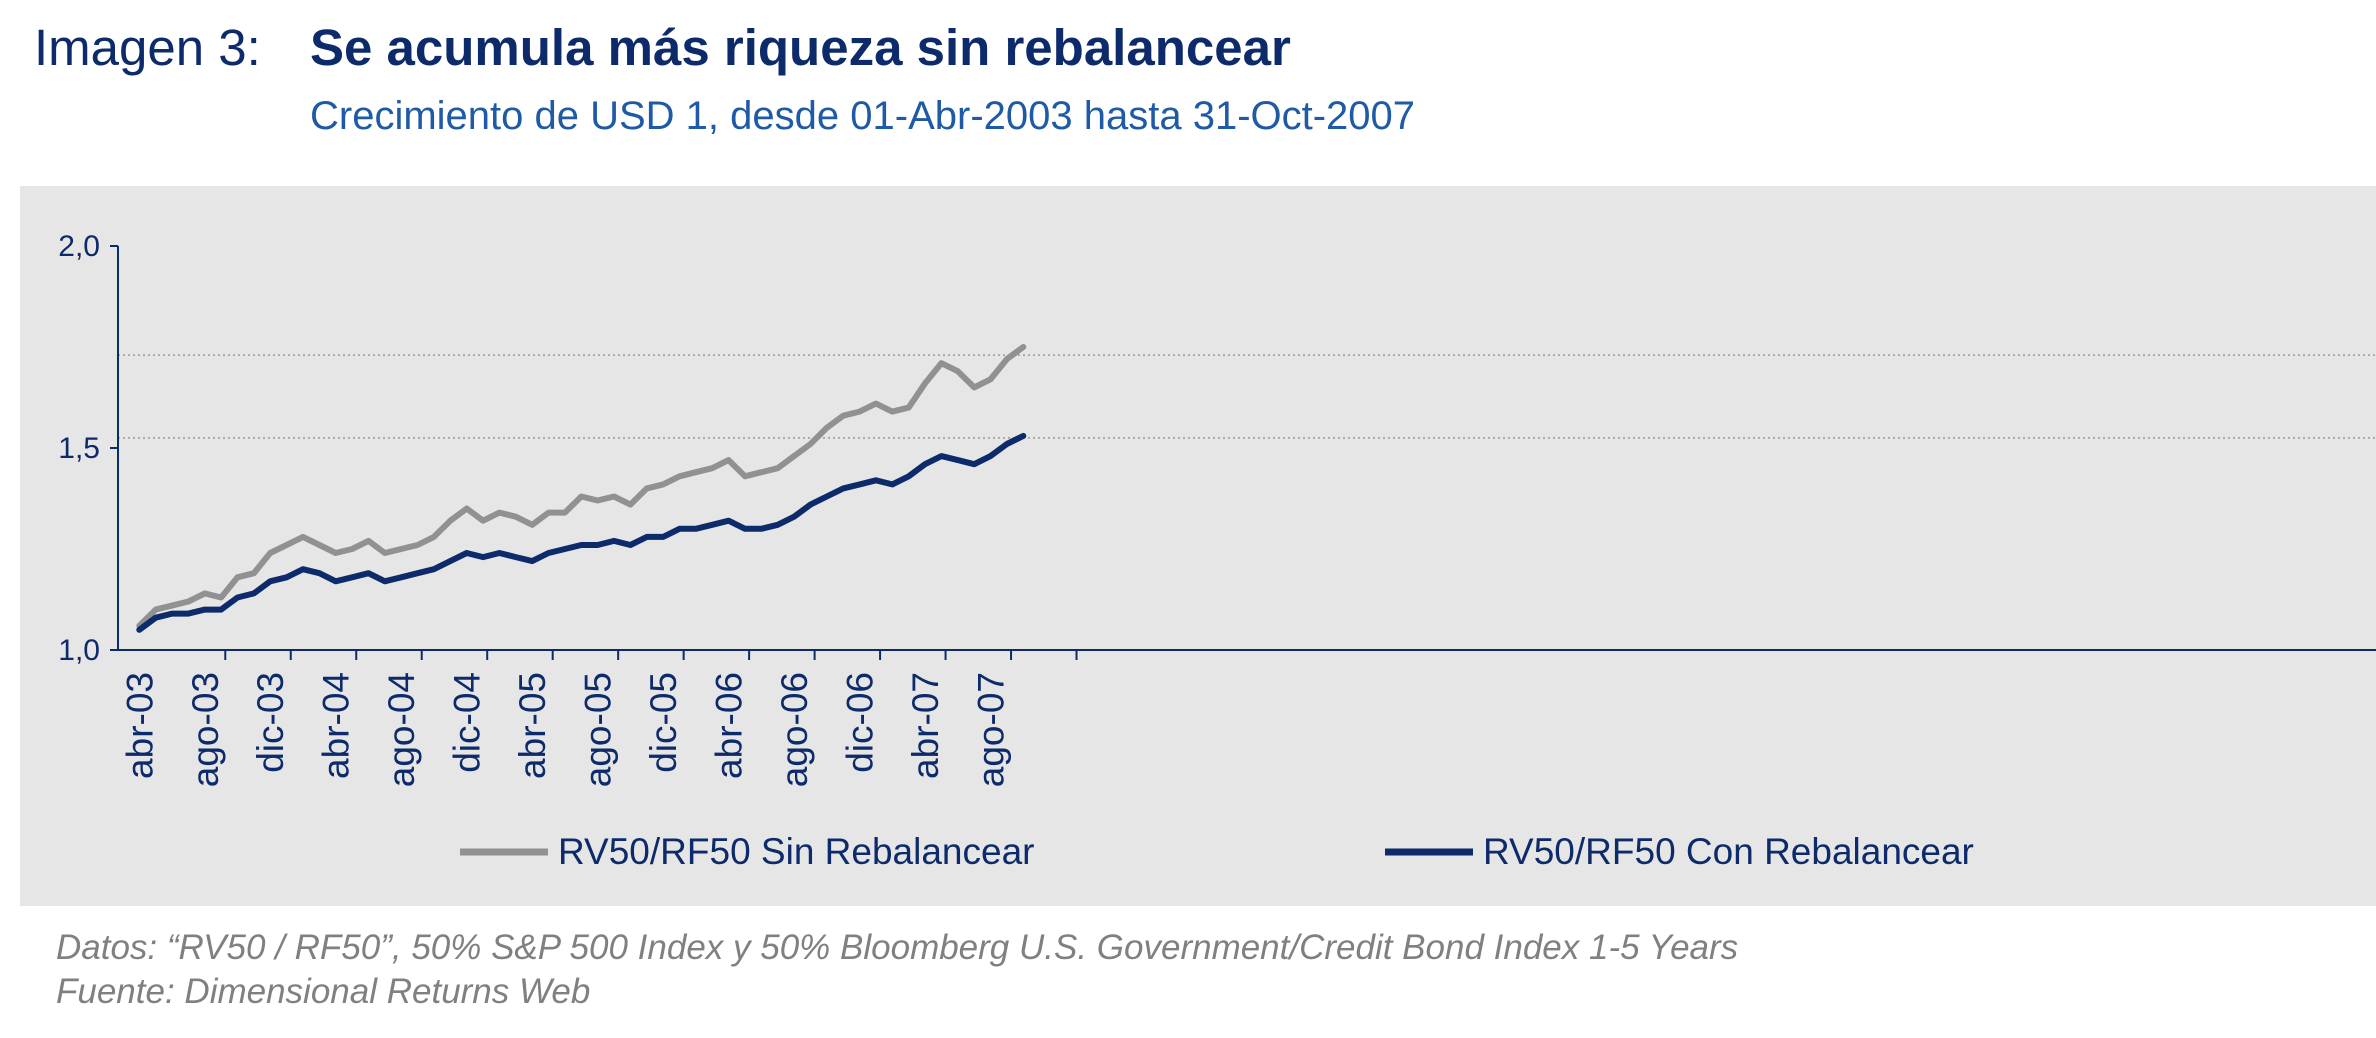 This screenshot has width=2376, height=1038. I want to click on x-tick-label-3: abr-04, so click(336, 725).